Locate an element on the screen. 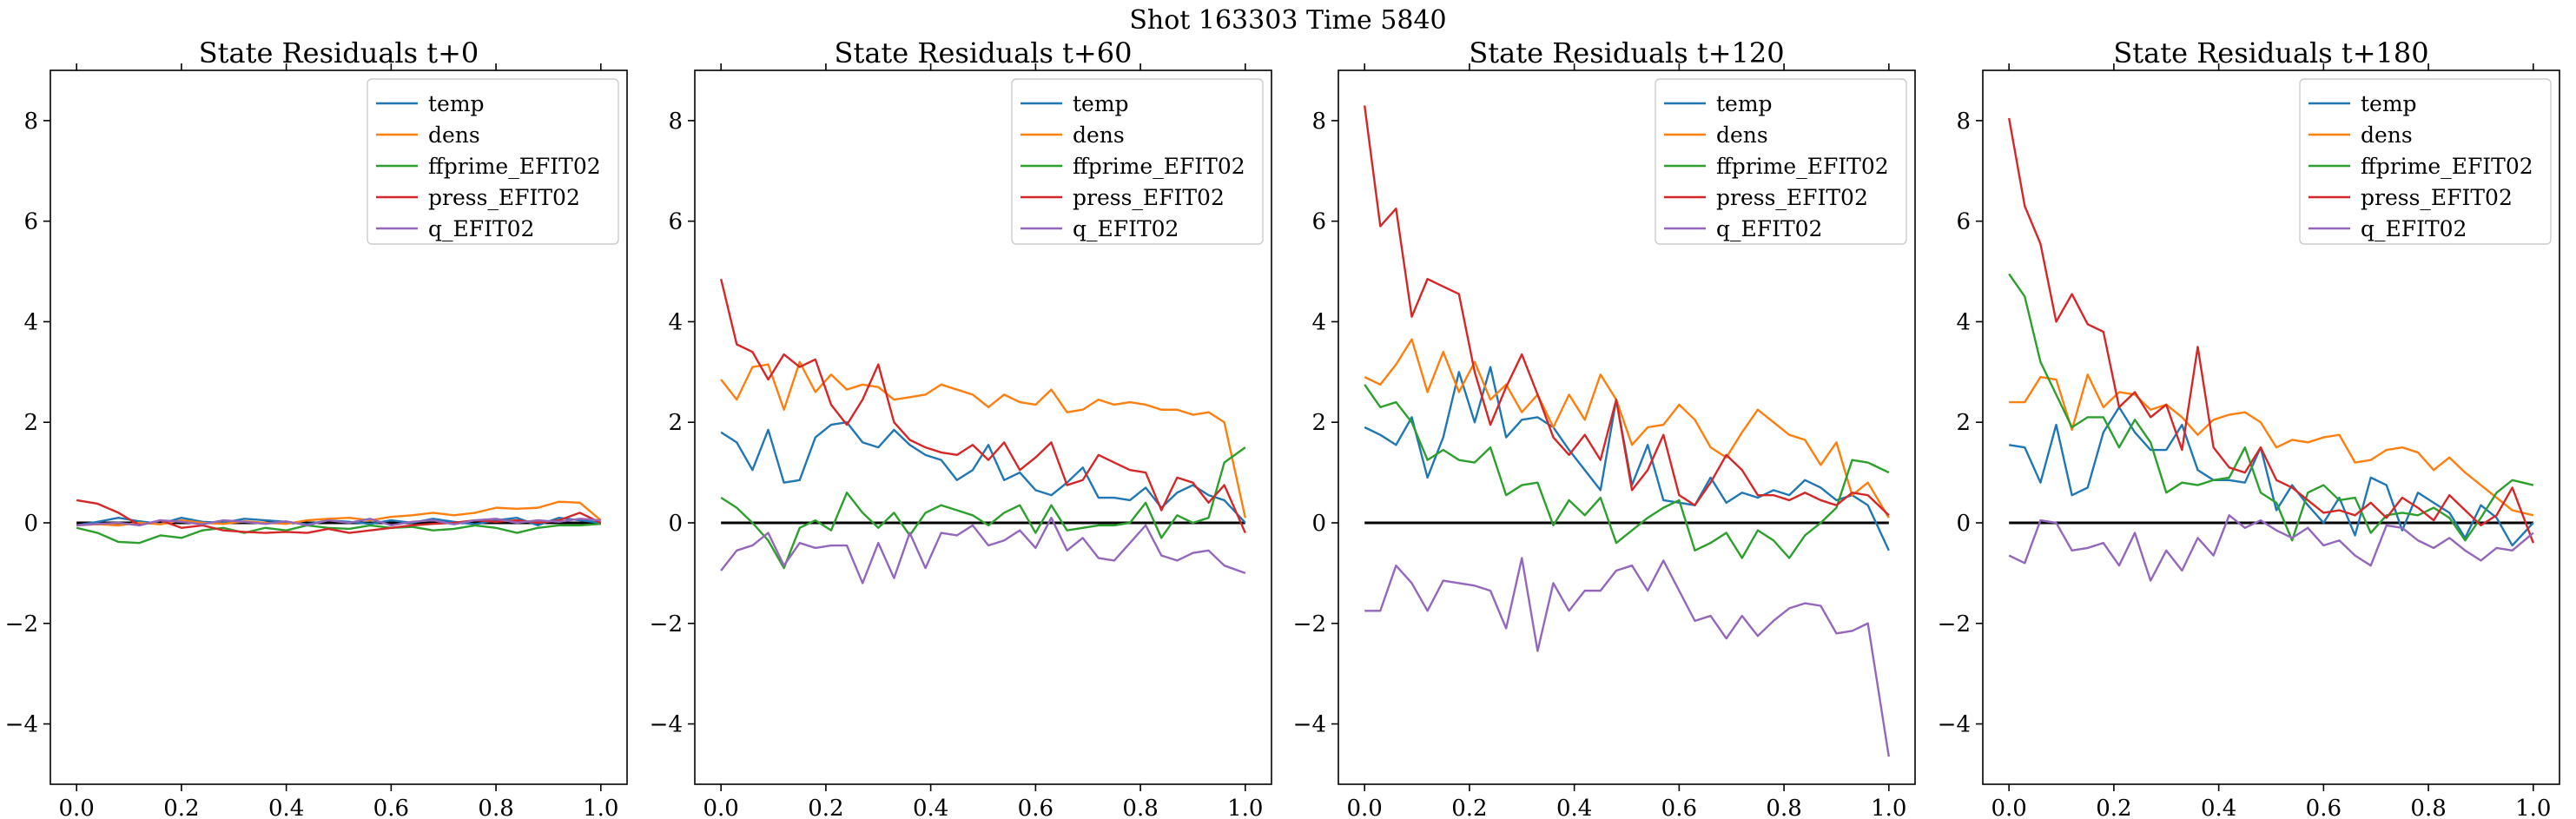 This screenshot has height=819, width=2576. panel-title: State Residuals t+120 is located at coordinates (1626, 52).